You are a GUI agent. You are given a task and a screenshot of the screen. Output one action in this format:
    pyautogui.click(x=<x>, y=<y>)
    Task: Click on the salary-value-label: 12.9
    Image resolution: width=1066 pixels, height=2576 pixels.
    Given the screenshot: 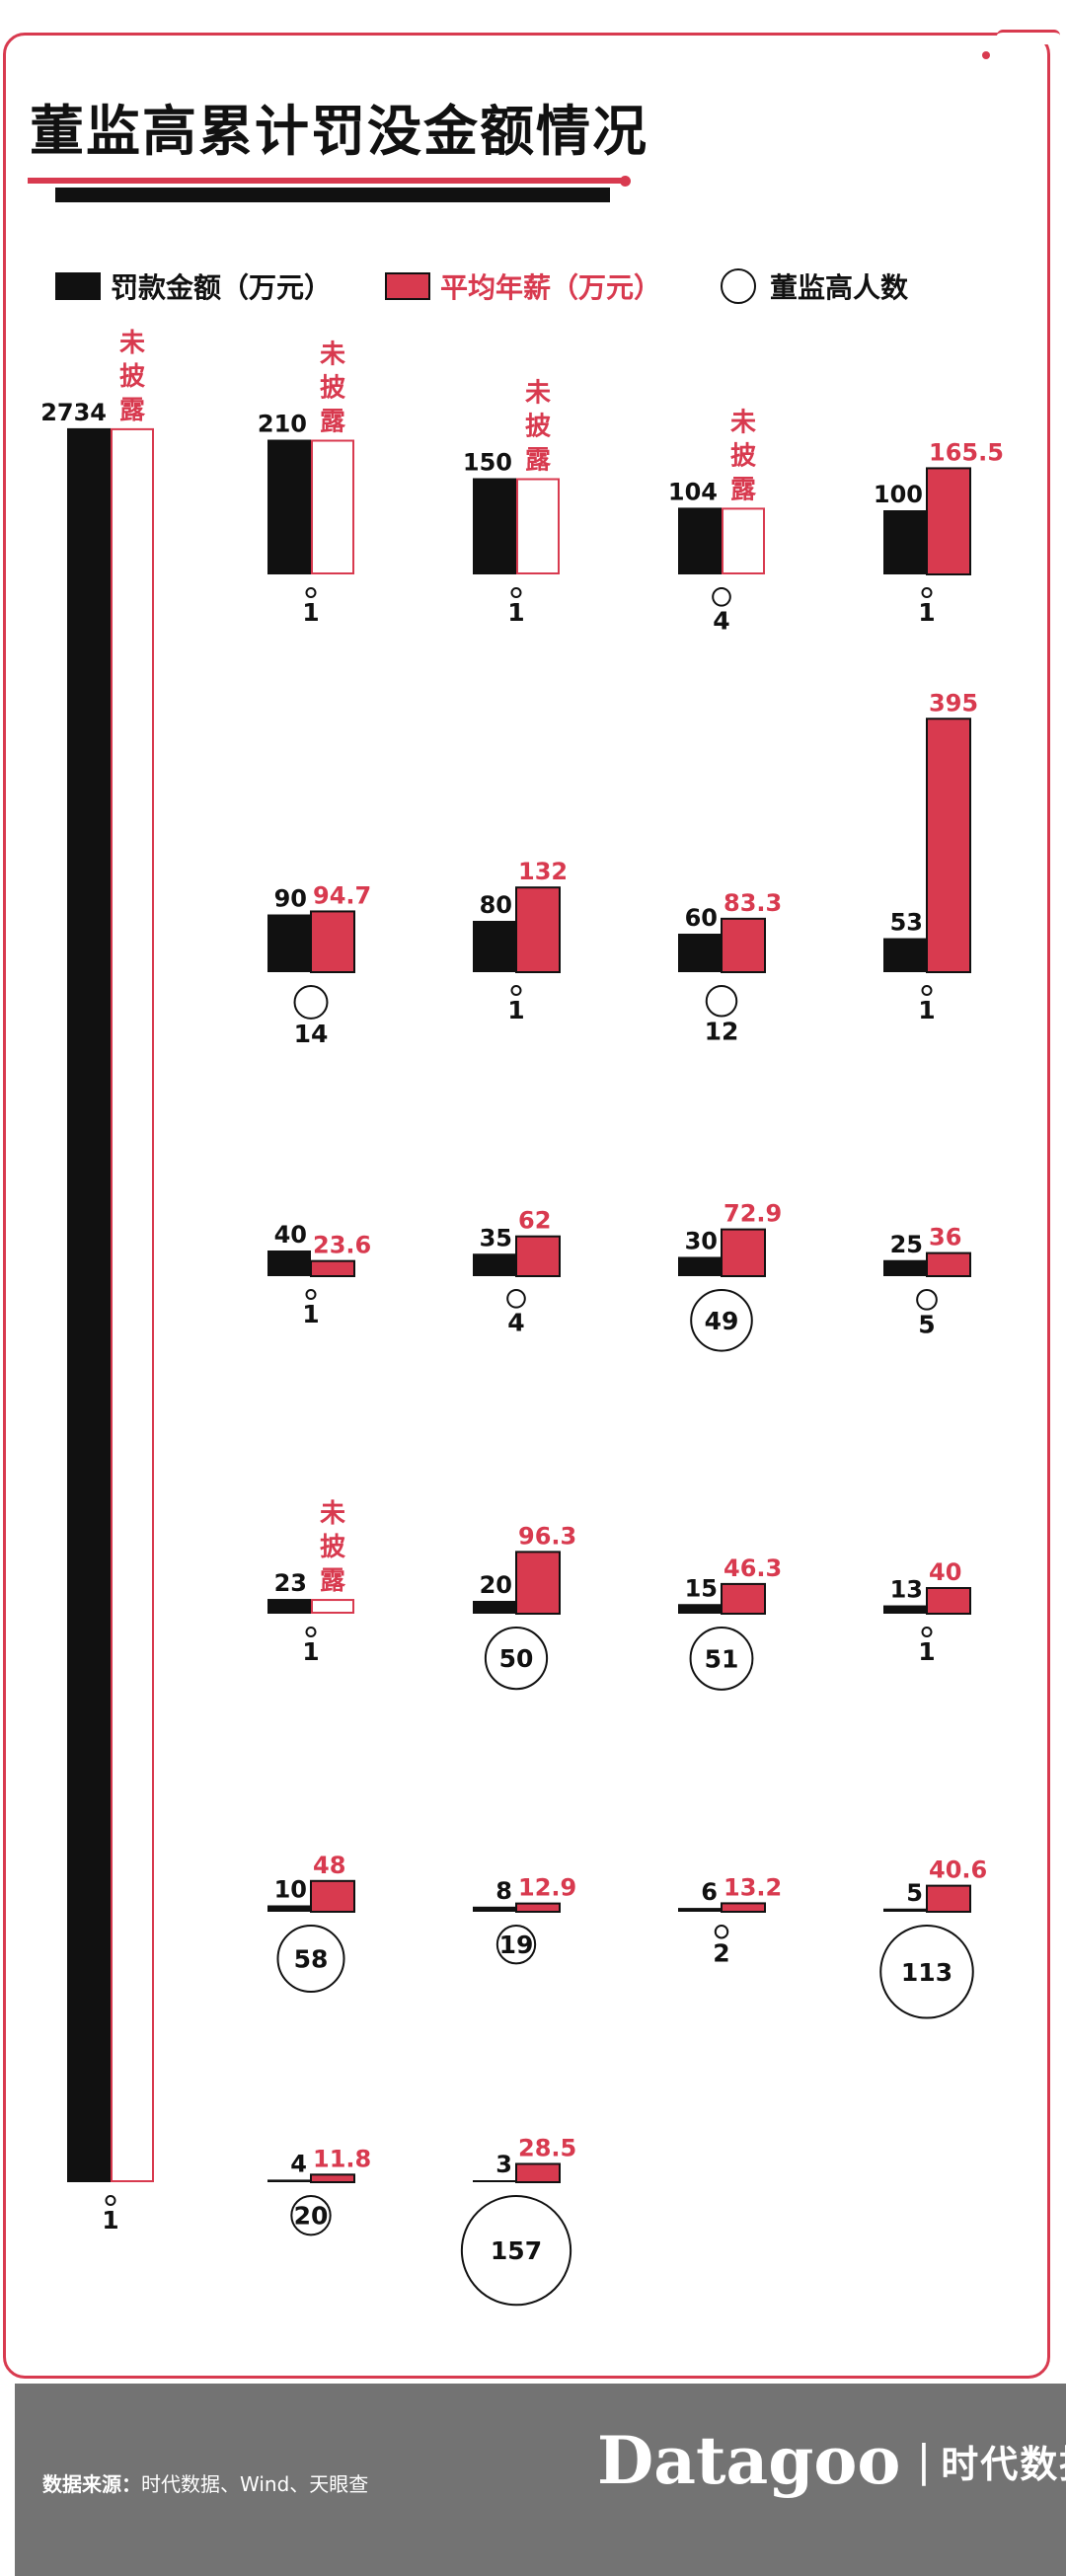 What is the action you would take?
    pyautogui.click(x=547, y=1888)
    